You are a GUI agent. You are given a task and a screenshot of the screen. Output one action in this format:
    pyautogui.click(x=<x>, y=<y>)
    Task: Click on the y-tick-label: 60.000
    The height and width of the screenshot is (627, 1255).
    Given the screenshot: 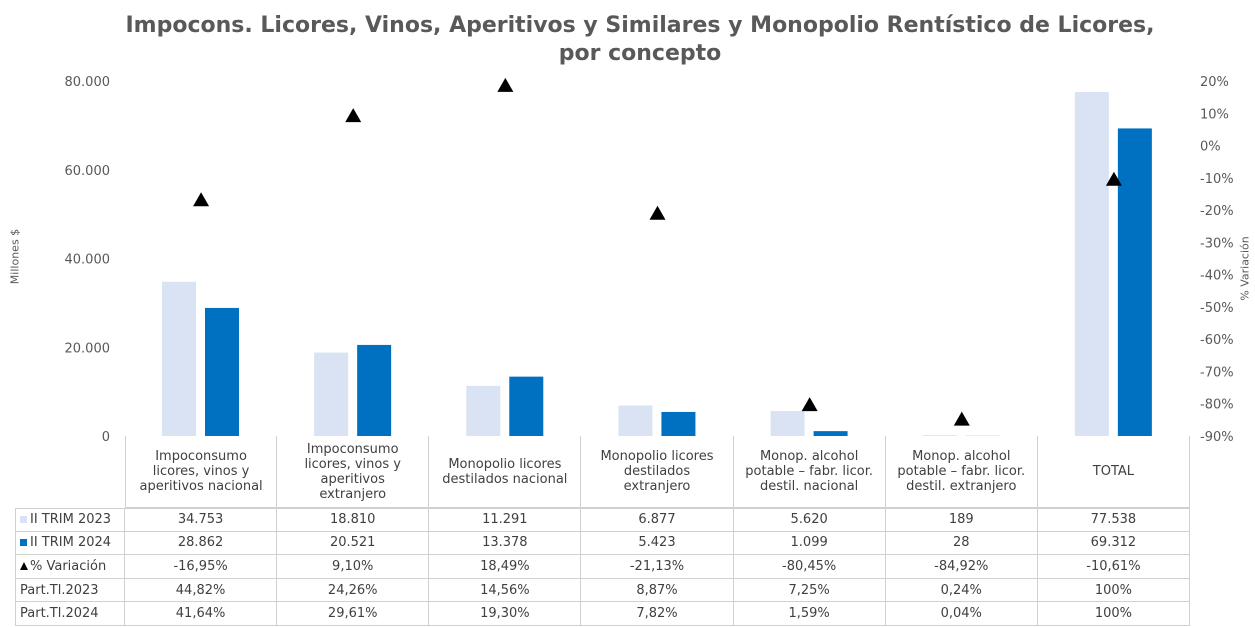 What is the action you would take?
    pyautogui.click(x=88, y=171)
    